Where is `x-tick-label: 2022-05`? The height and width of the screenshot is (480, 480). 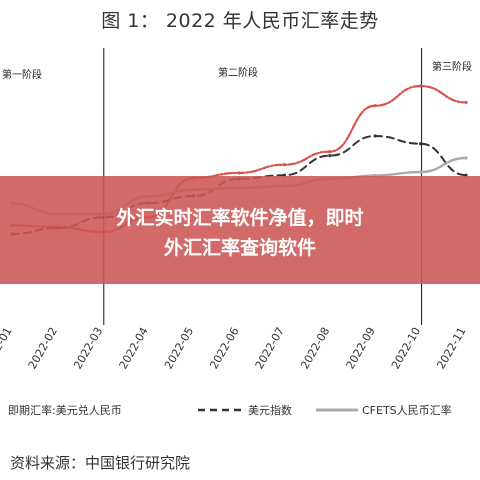 x-tick-label: 2022-05 is located at coordinates (179, 348).